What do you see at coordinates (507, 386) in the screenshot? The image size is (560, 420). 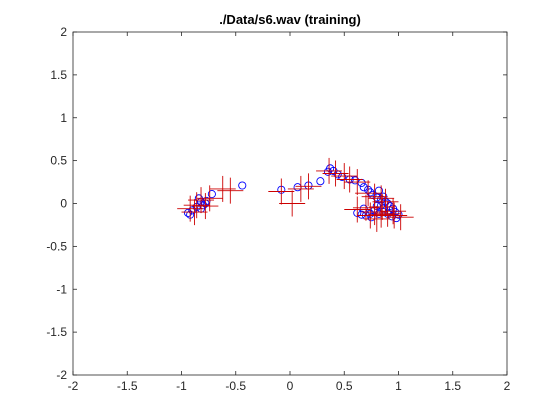 I see `x-tick-label: 2` at bounding box center [507, 386].